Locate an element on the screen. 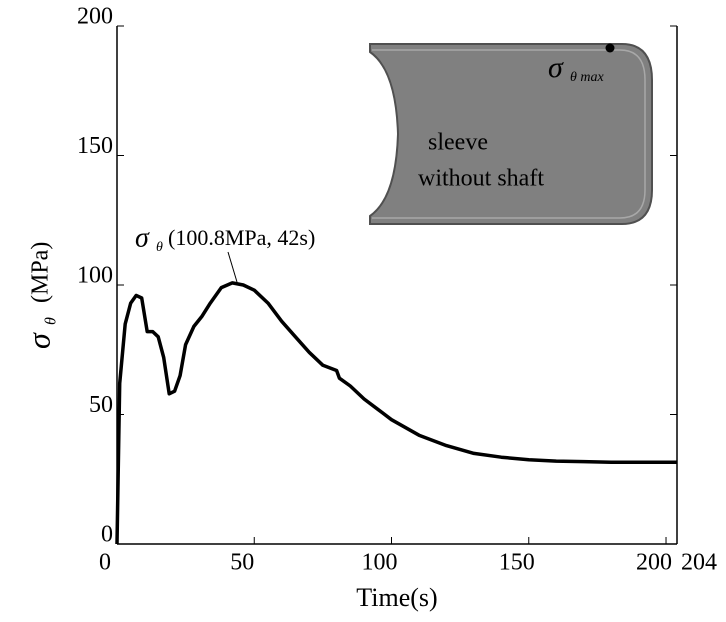 The height and width of the screenshot is (622, 726). y-label-subscript: θ is located at coordinates (51, 321).